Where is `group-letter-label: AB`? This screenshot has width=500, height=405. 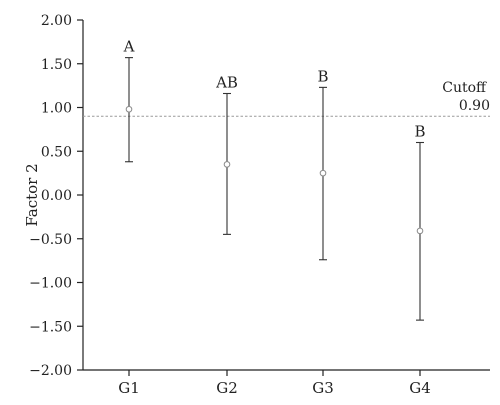
group-letter-label: AB is located at coordinates (226, 83).